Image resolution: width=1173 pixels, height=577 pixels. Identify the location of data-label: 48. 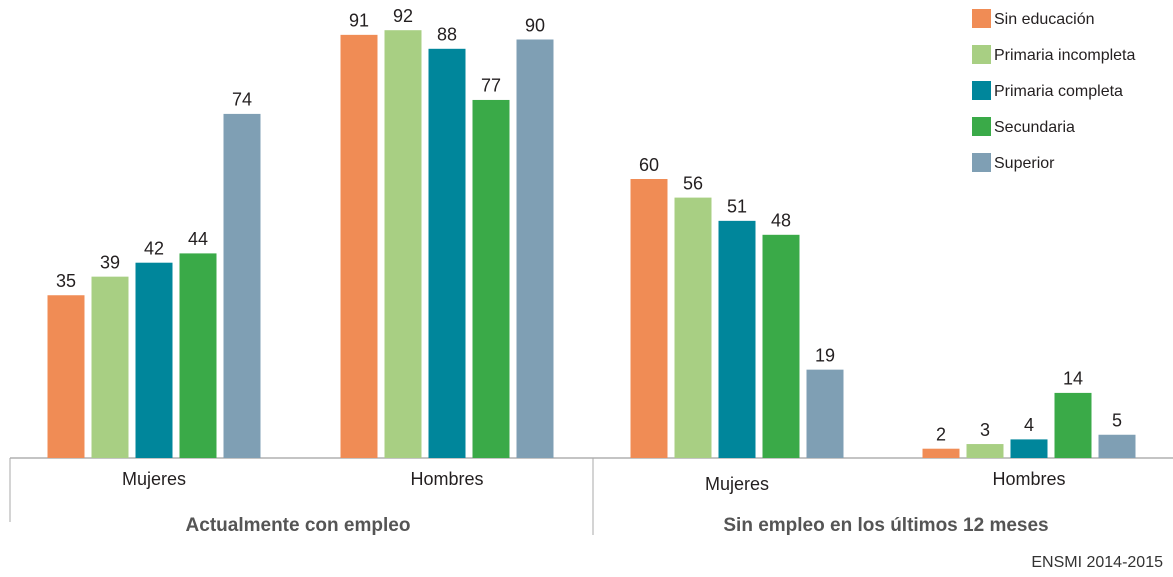
(781, 221).